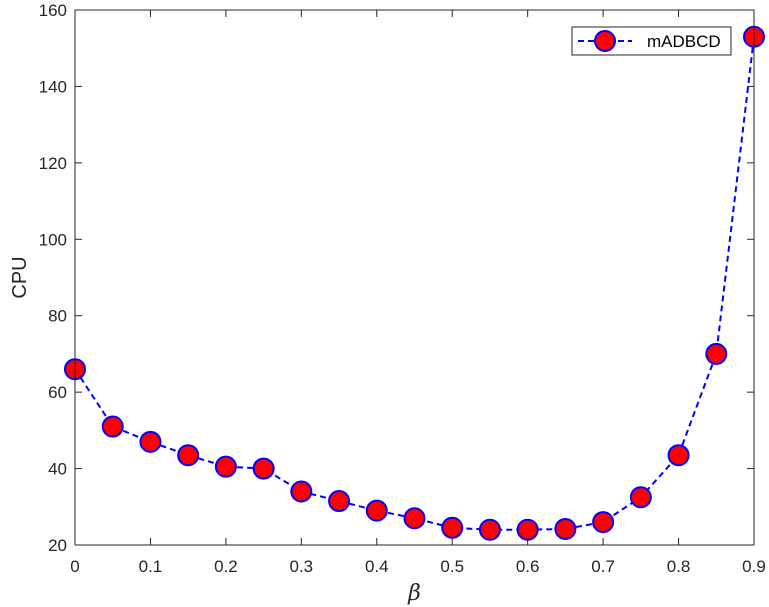  What do you see at coordinates (302, 566) in the screenshot?
I see `x-tick-label: 0.3` at bounding box center [302, 566].